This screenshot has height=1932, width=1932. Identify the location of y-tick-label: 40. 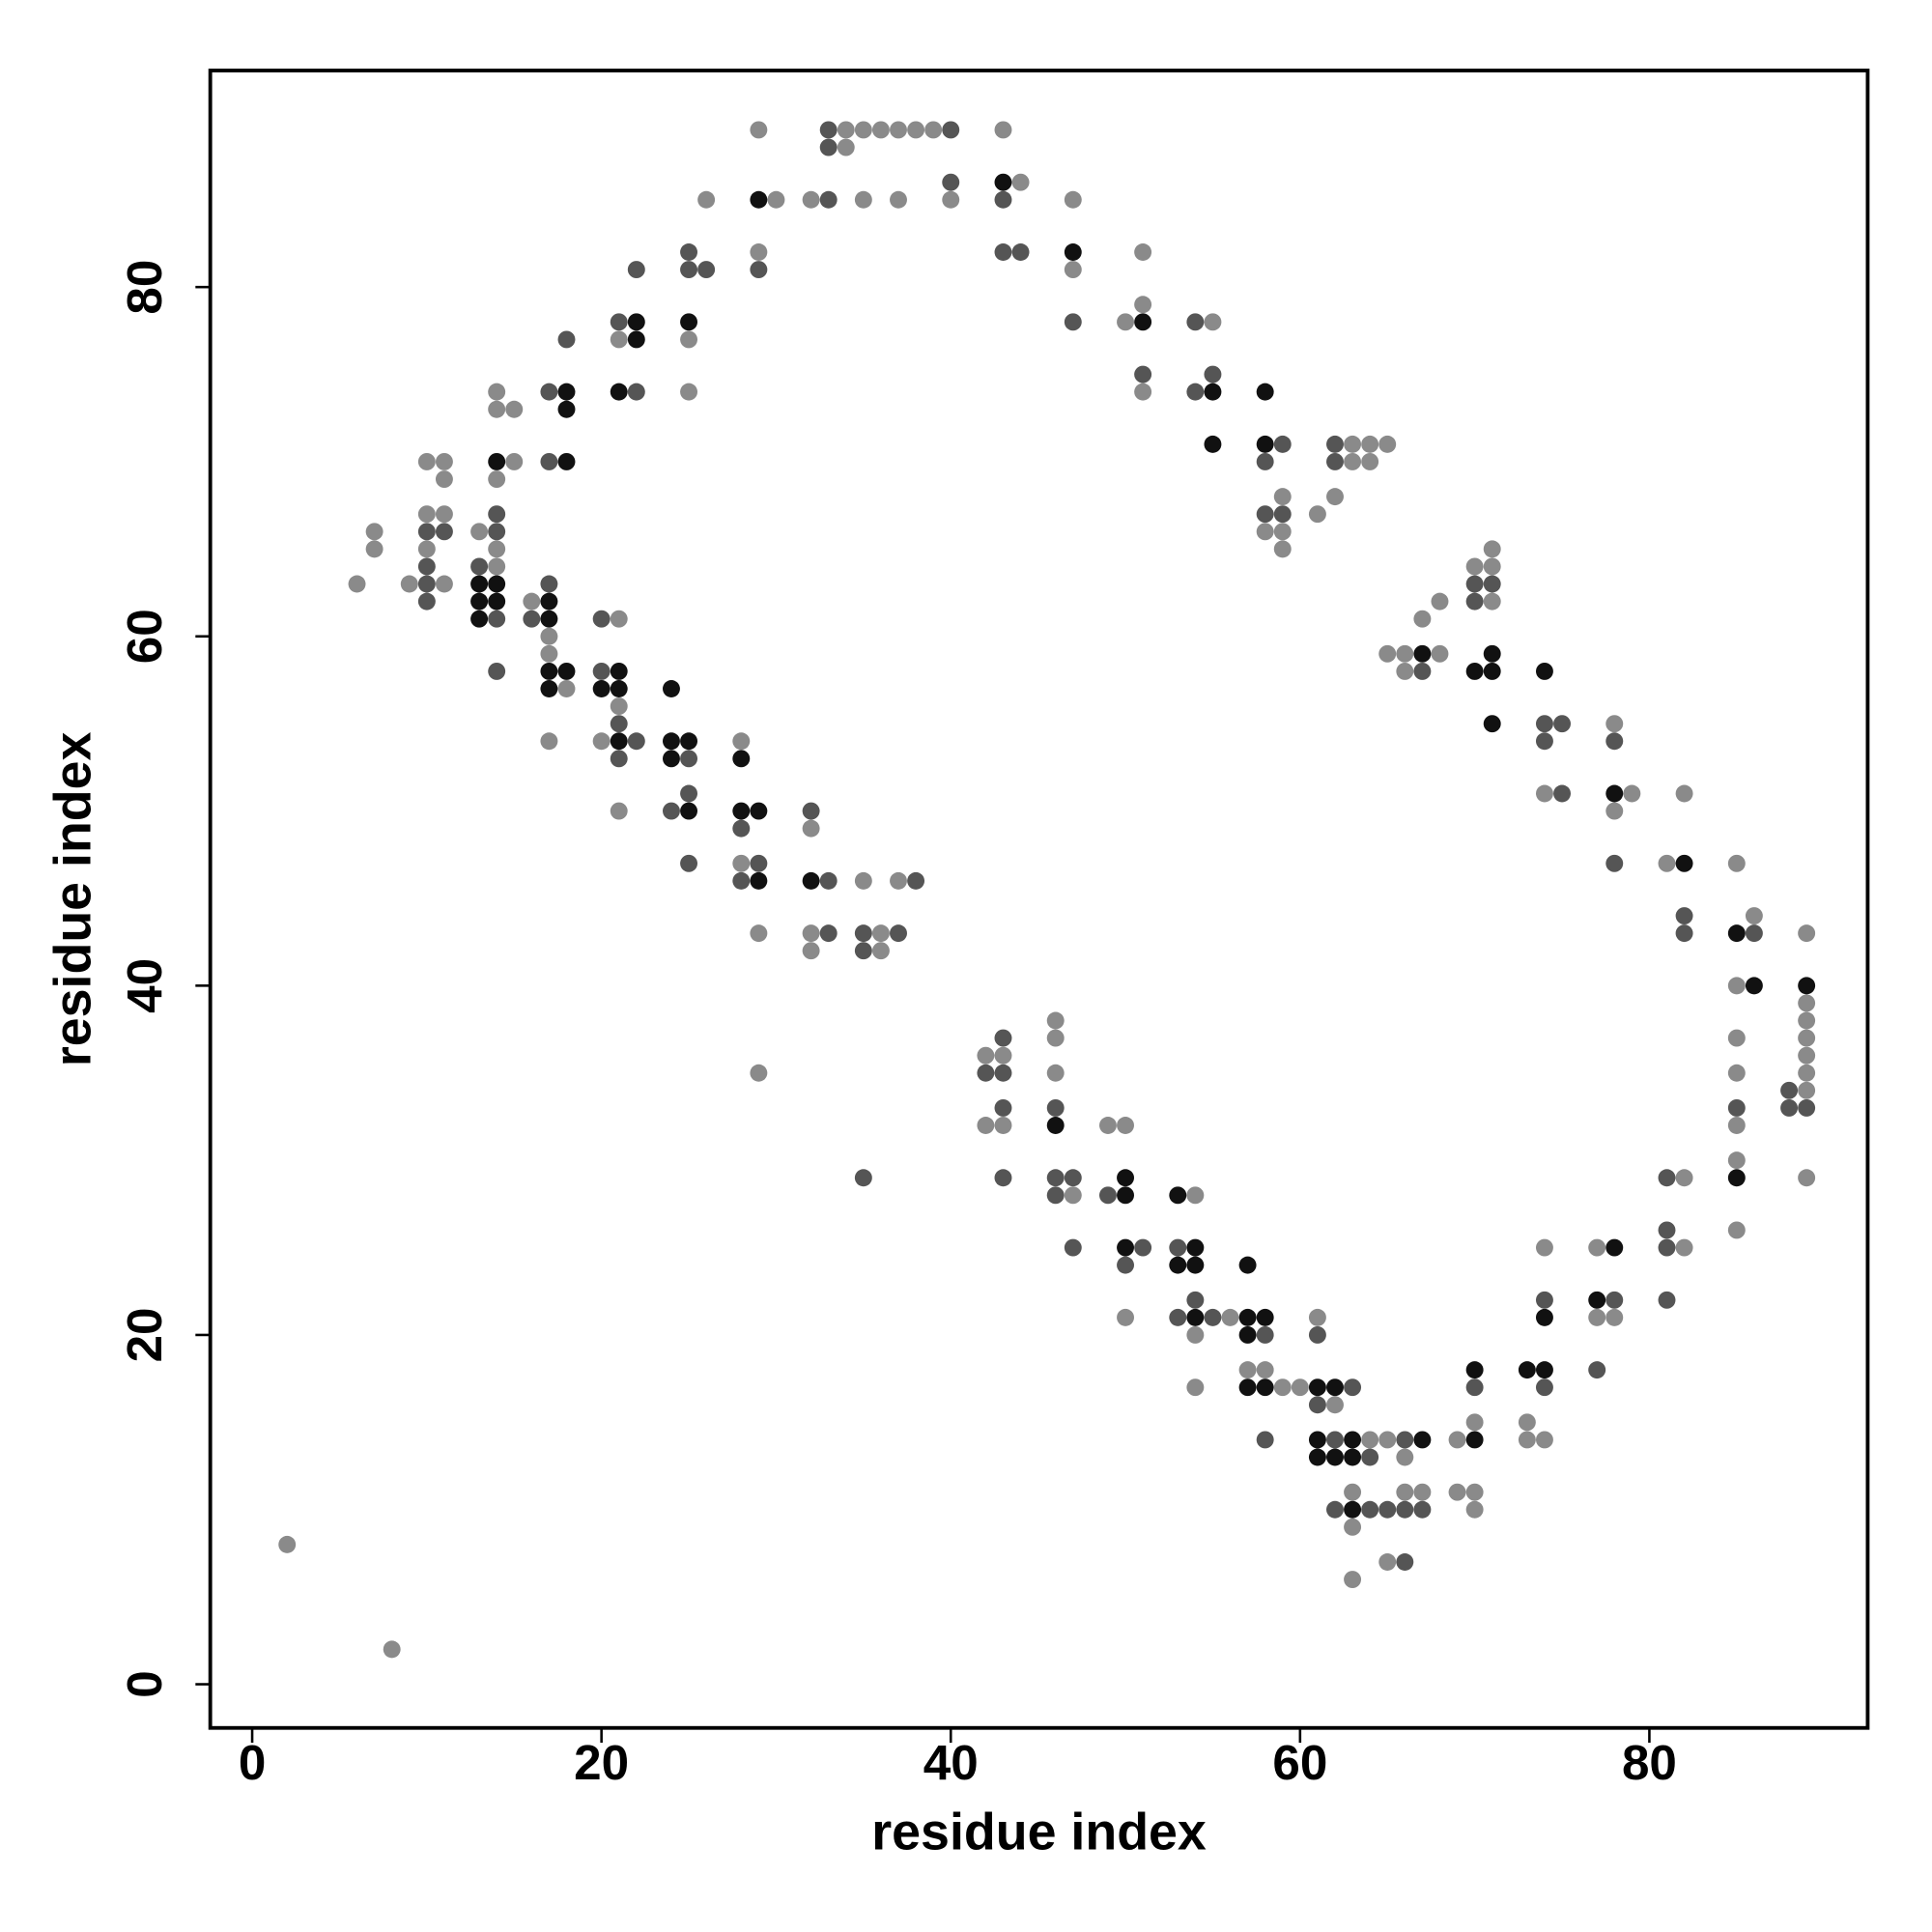
(144, 985).